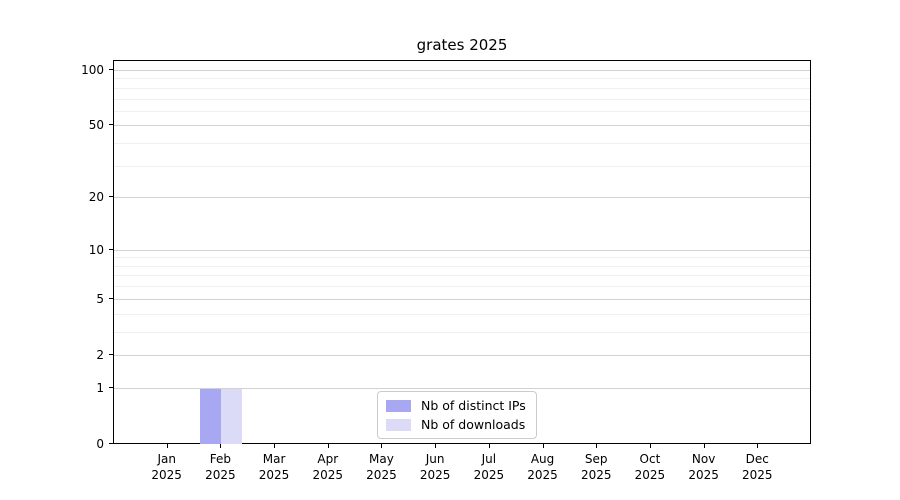 The height and width of the screenshot is (500, 900). What do you see at coordinates (473, 405) in the screenshot?
I see `legend-label-distinct-ips: Nb of distinct IPs` at bounding box center [473, 405].